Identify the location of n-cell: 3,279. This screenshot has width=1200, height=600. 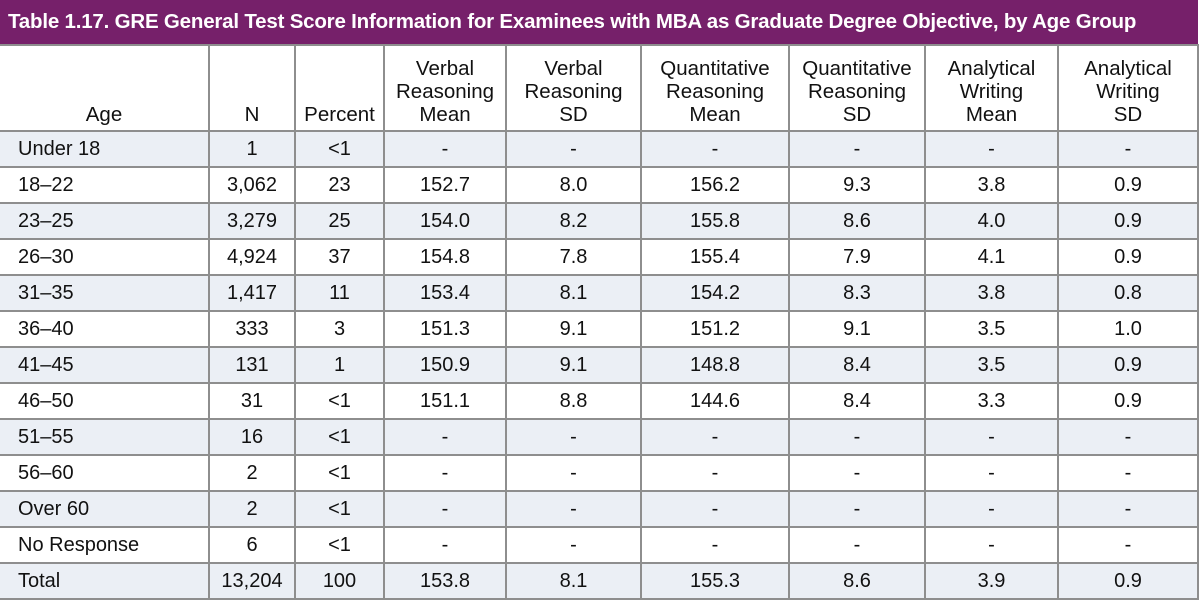
(252, 221).